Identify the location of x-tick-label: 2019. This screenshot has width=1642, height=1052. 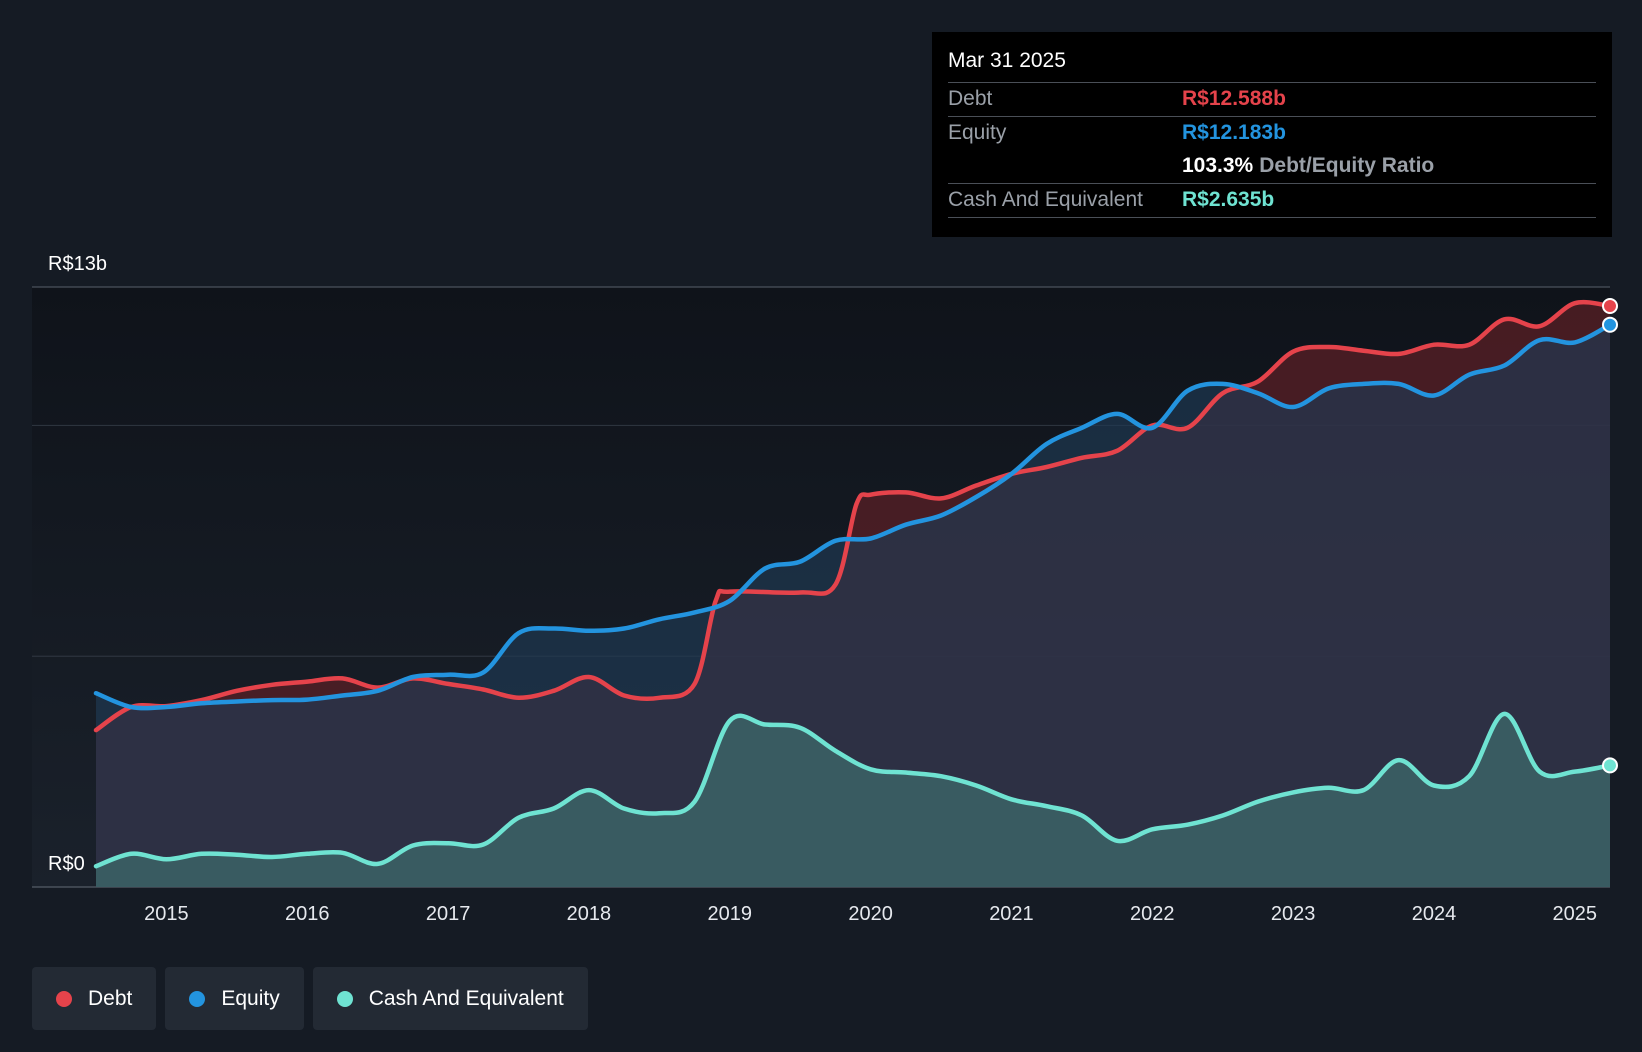
(730, 914).